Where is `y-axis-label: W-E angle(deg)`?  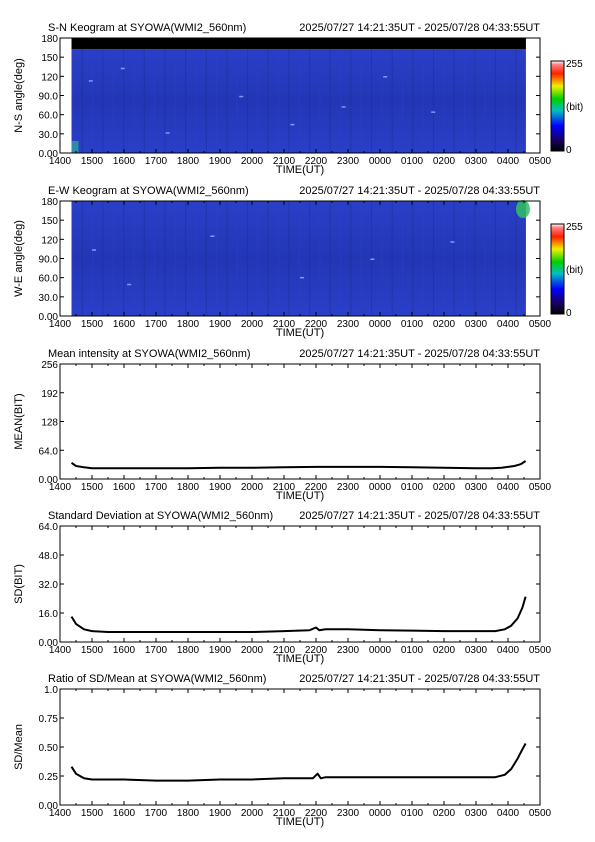 y-axis-label: W-E angle(deg) is located at coordinates (19, 258).